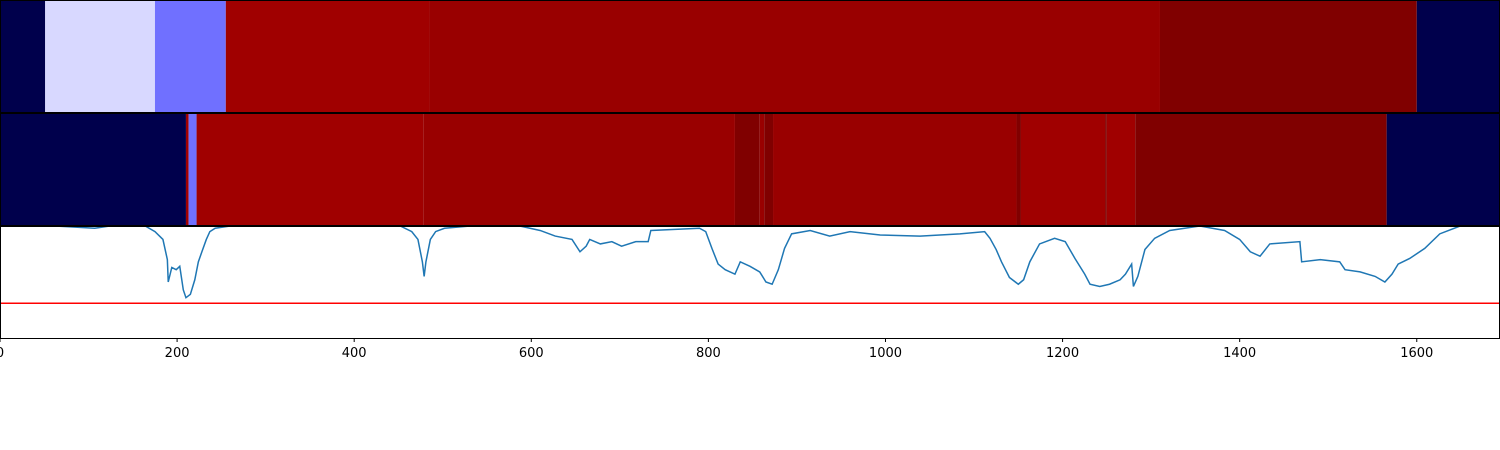 Image resolution: width=1500 pixels, height=450 pixels. Describe the element at coordinates (1416, 353) in the screenshot. I see `x-tick-label: 1600` at that location.